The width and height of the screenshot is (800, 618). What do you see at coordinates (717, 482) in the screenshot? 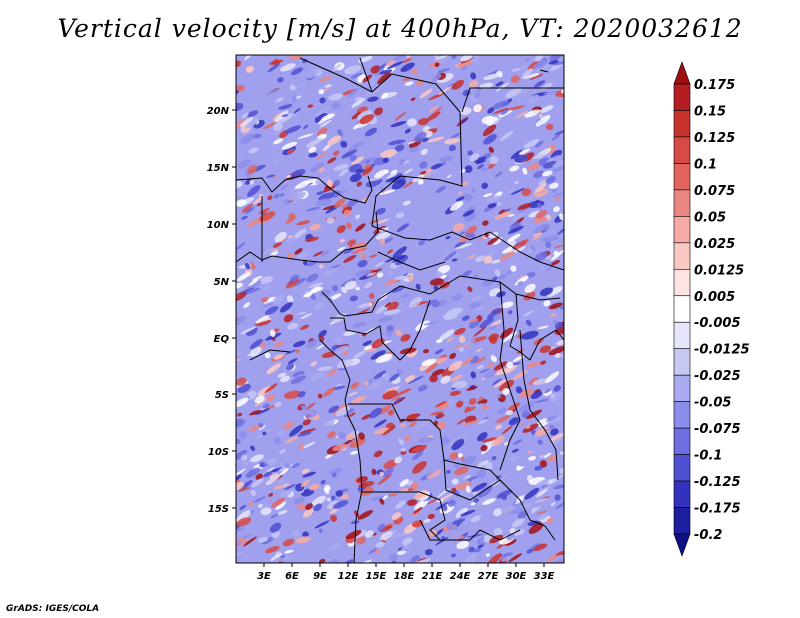
I see `colorbar-label: -0.125` at bounding box center [717, 482].